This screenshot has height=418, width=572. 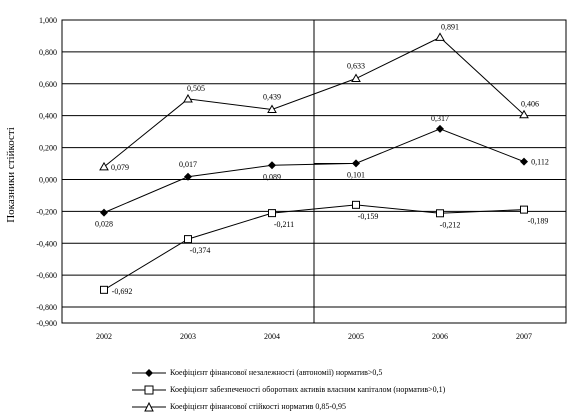 I want to click on data-label: 0,028, so click(x=104, y=224).